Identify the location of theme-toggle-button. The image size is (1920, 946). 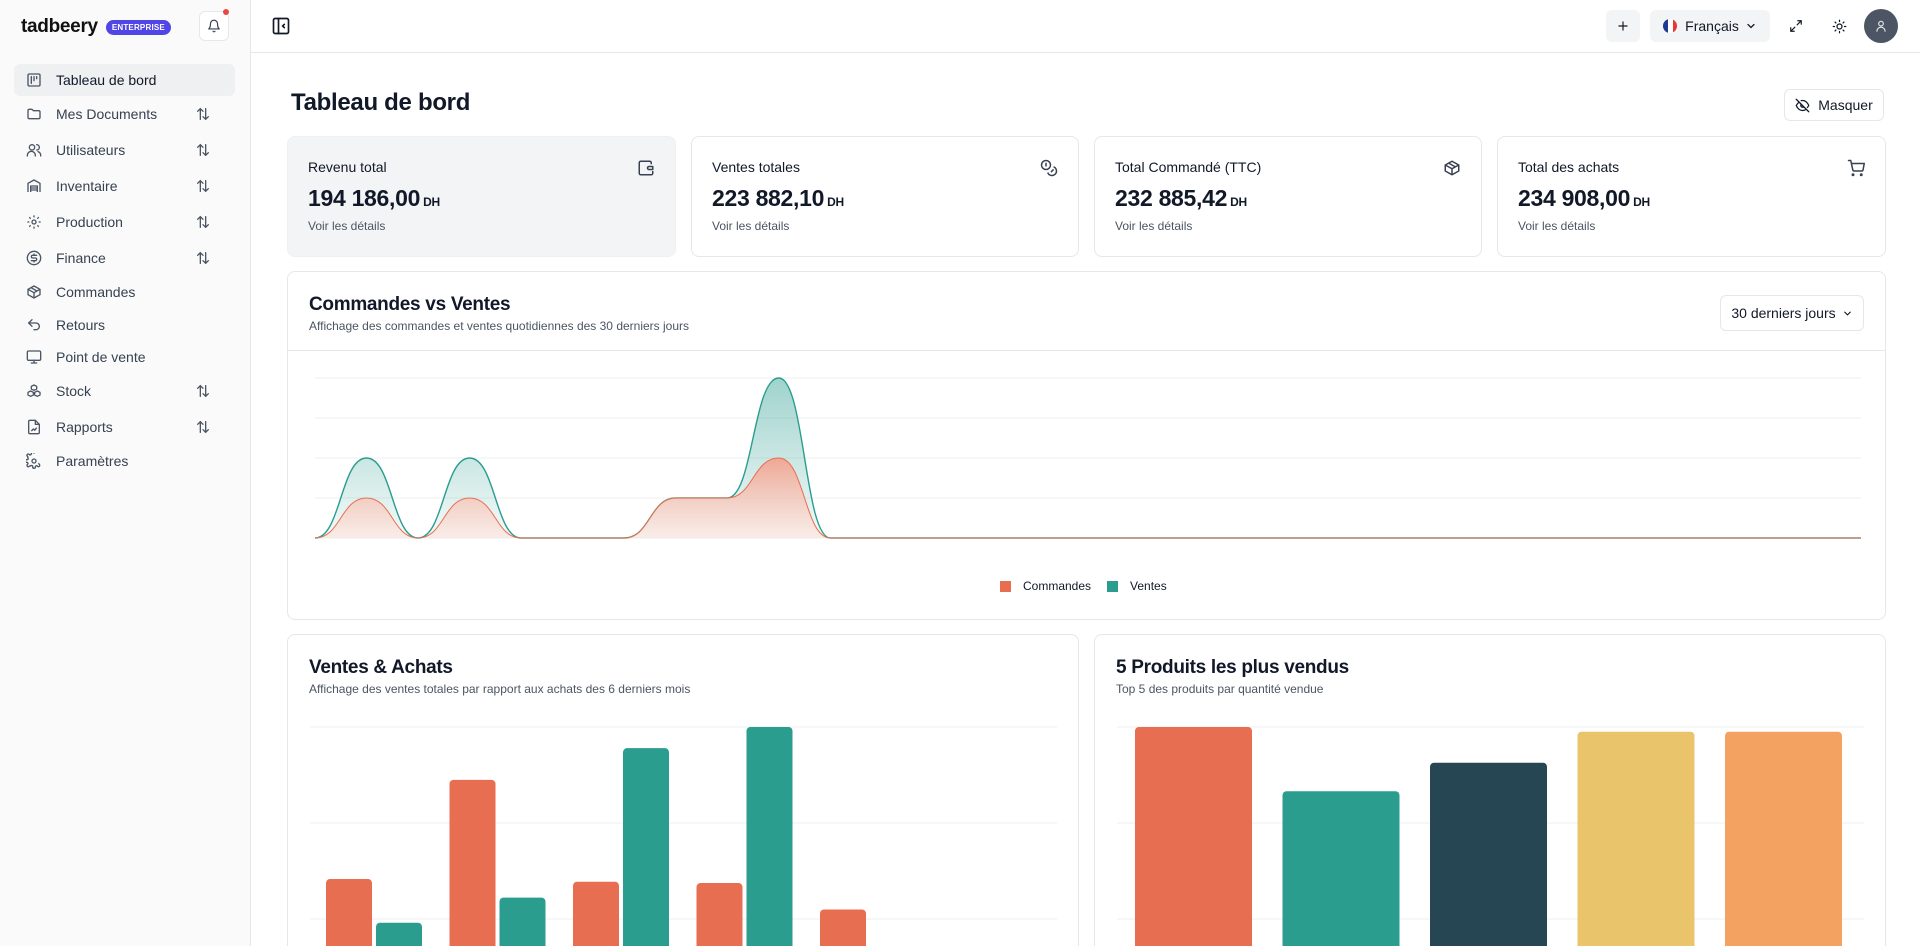
(1839, 26).